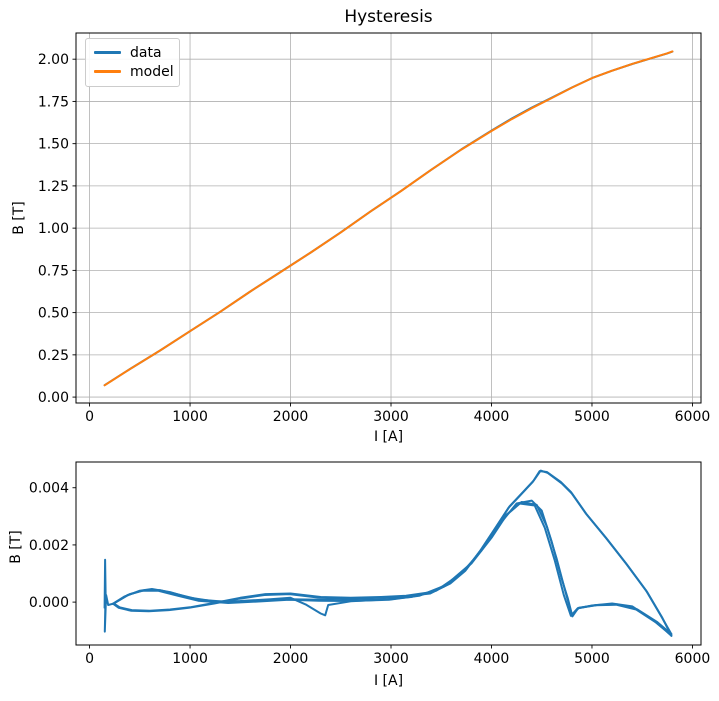 The height and width of the screenshot is (701, 719). What do you see at coordinates (53, 229) in the screenshot?
I see `y-tick-label: 1.00` at bounding box center [53, 229].